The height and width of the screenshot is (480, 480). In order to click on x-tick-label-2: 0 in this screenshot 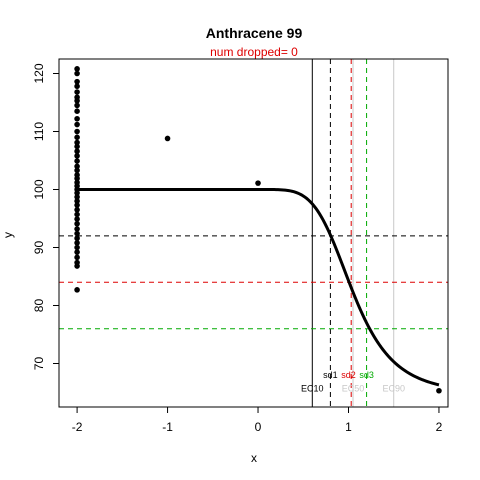, I will do `click(258, 427)`.